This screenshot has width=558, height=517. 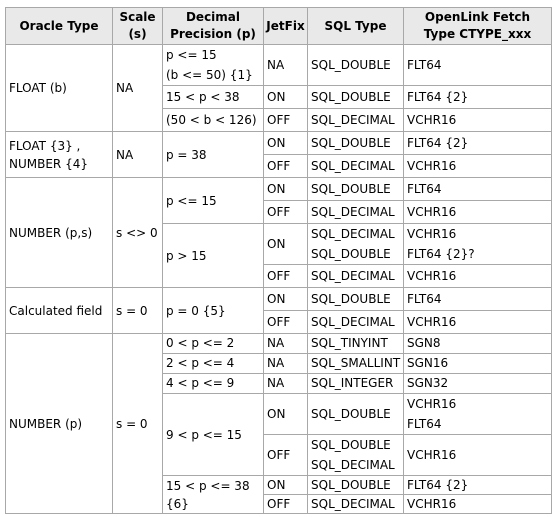 I want to click on table-row: OFF SQL_DOUBLE SQL_DECIMAL VCHR16, so click(x=279, y=455).